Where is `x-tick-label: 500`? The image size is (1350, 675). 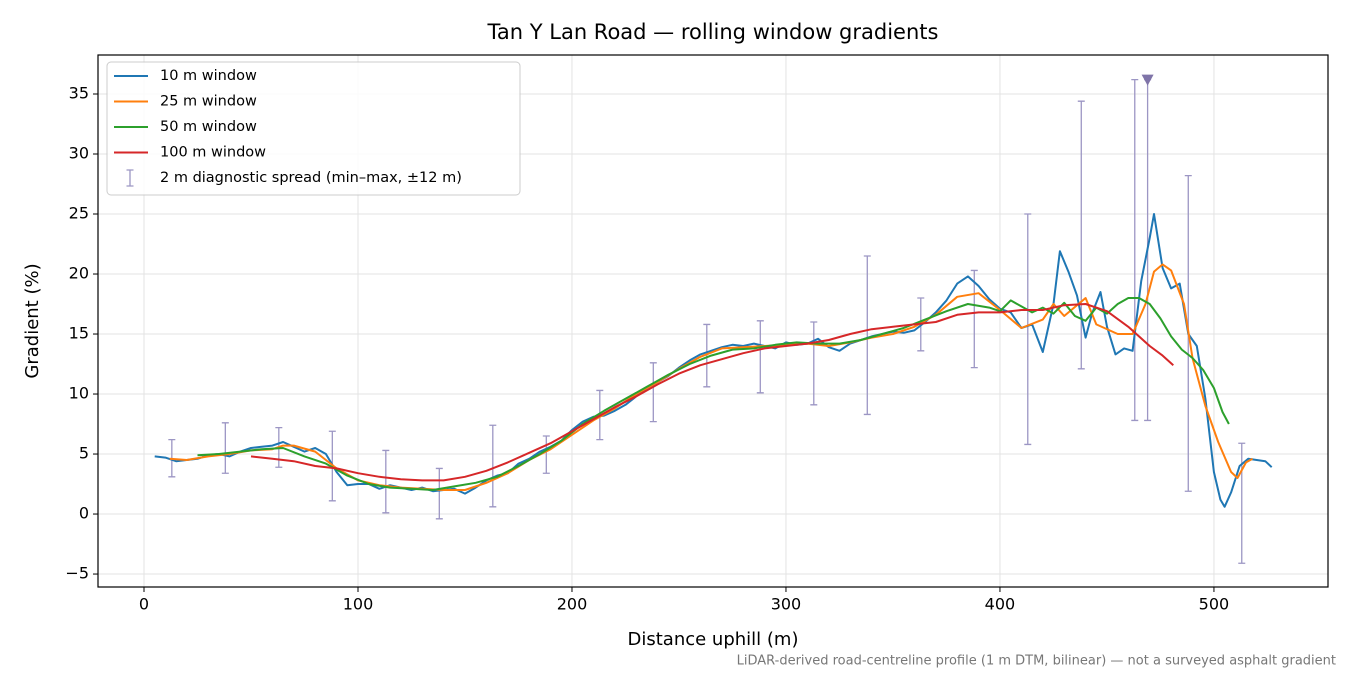 x-tick-label: 500 is located at coordinates (1214, 604).